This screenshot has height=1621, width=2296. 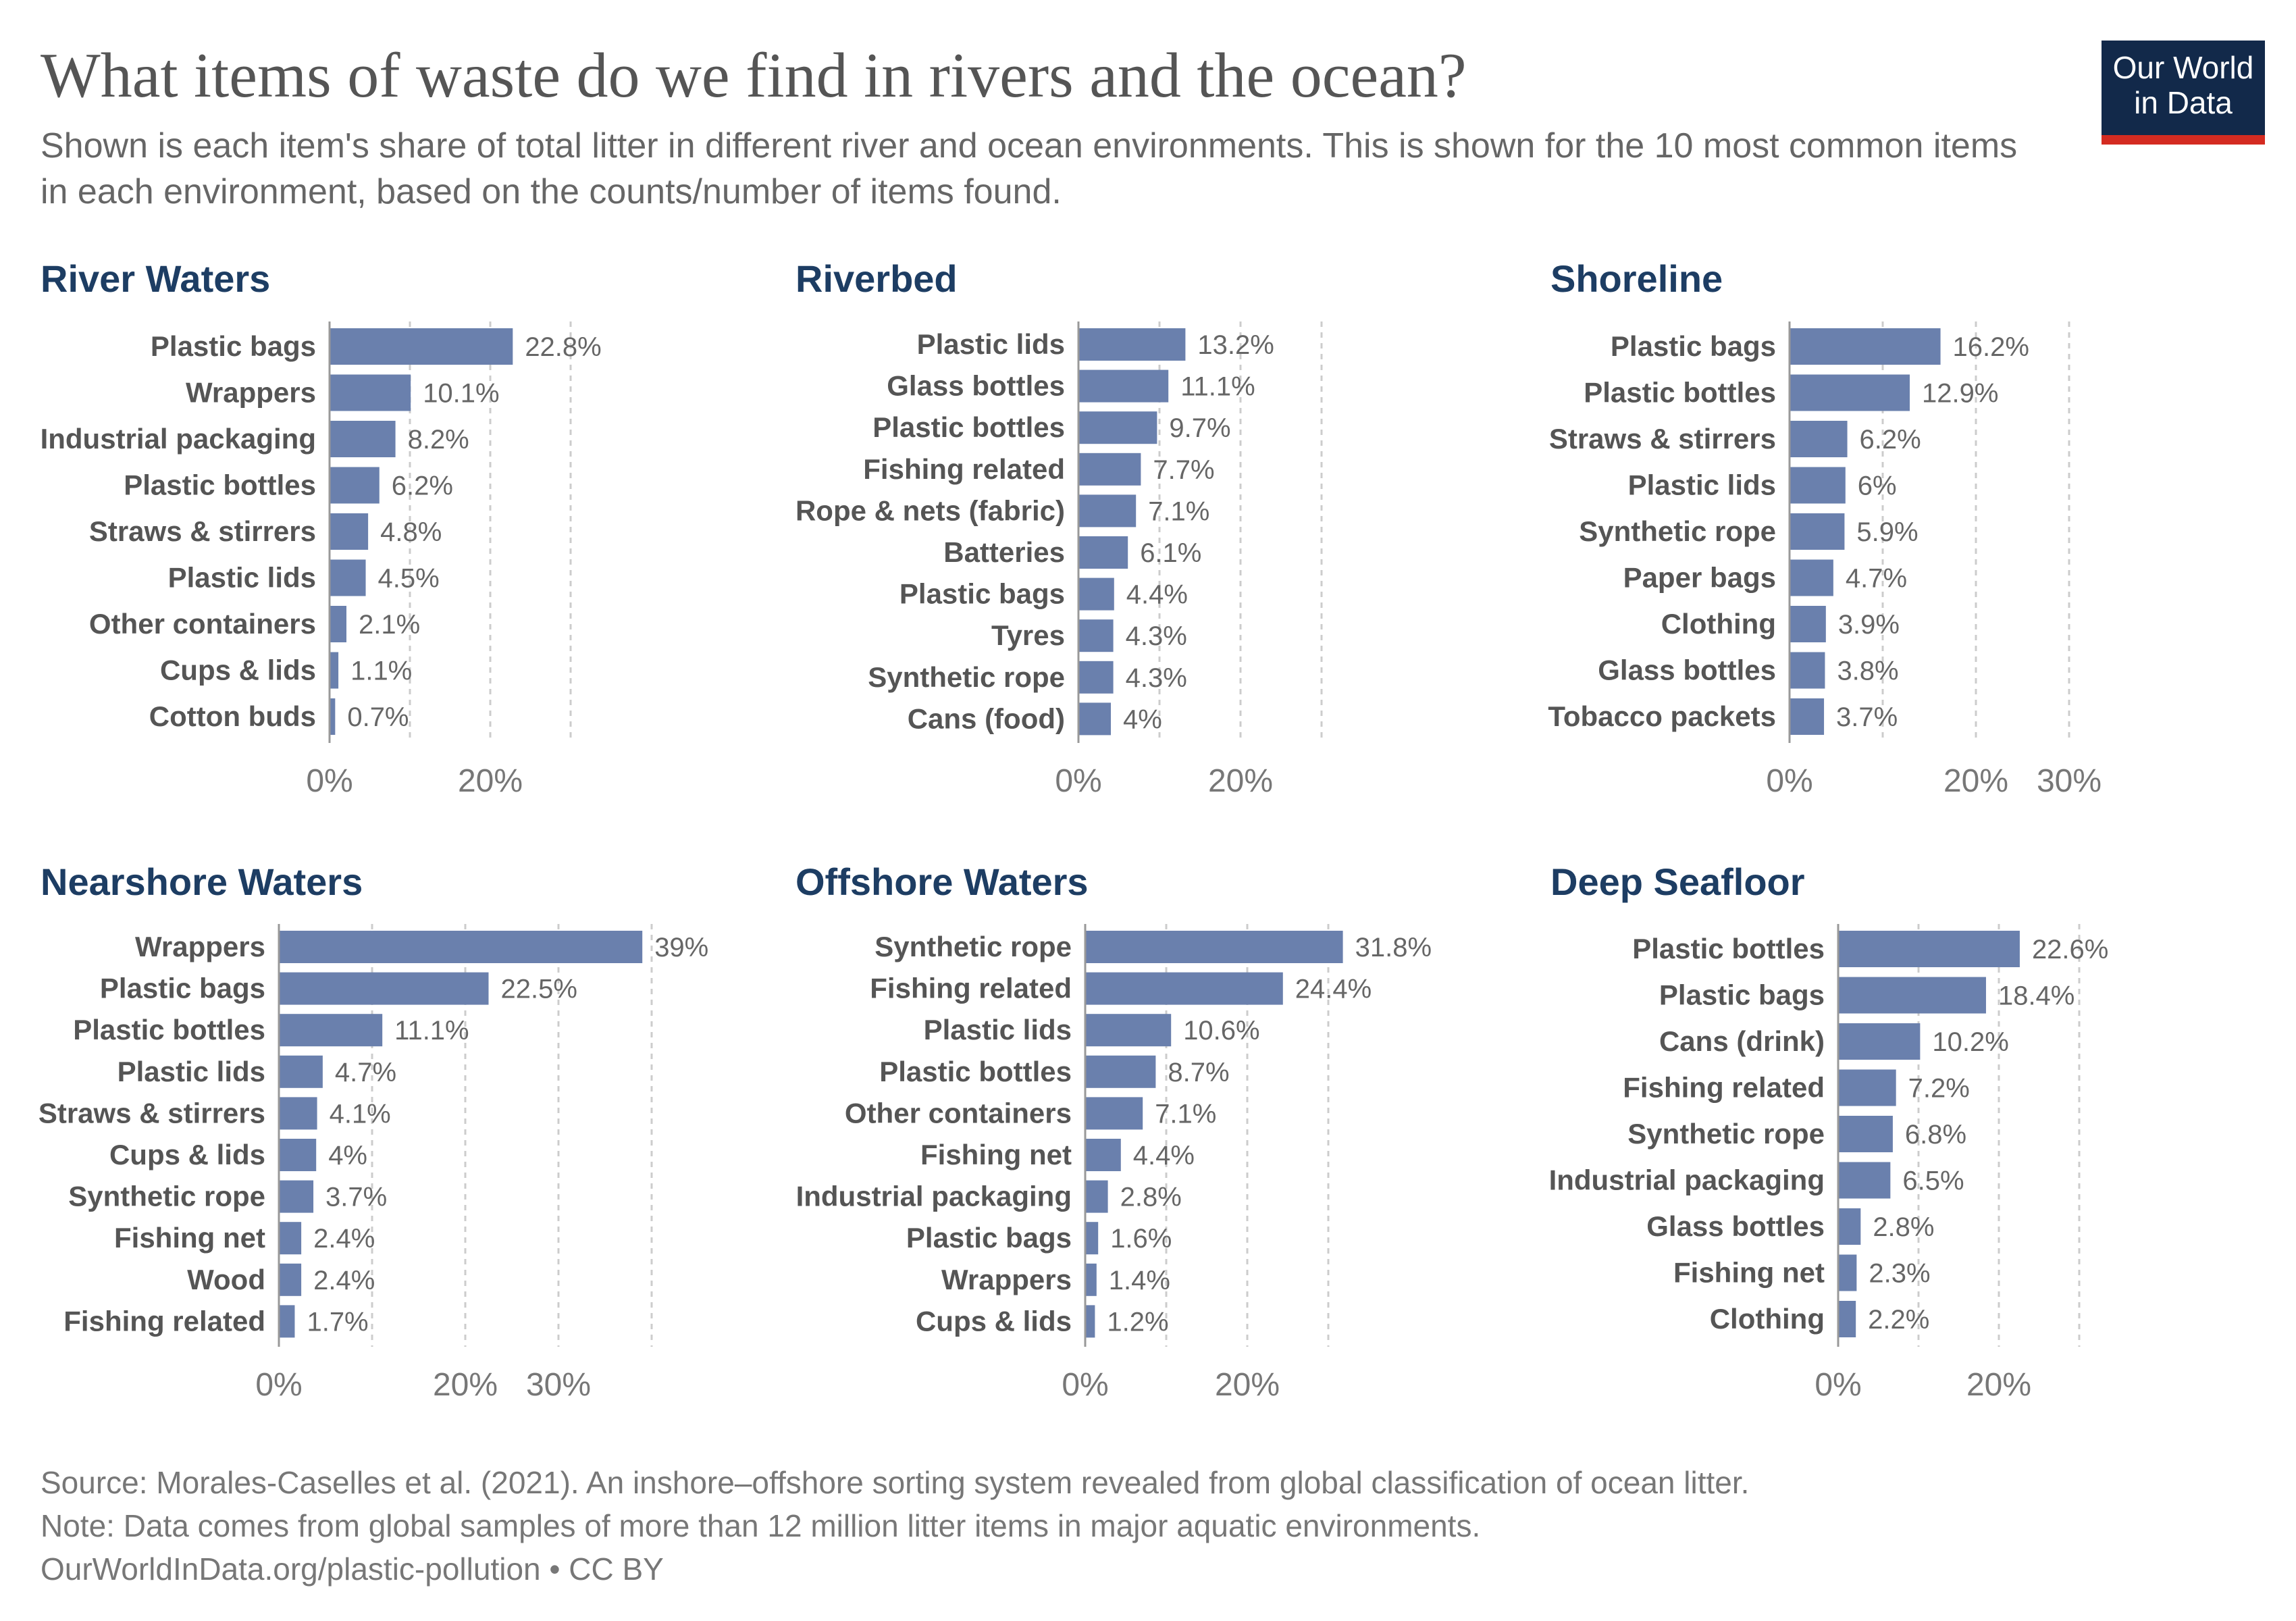 I want to click on data-label: 13.2%, so click(x=1235, y=345).